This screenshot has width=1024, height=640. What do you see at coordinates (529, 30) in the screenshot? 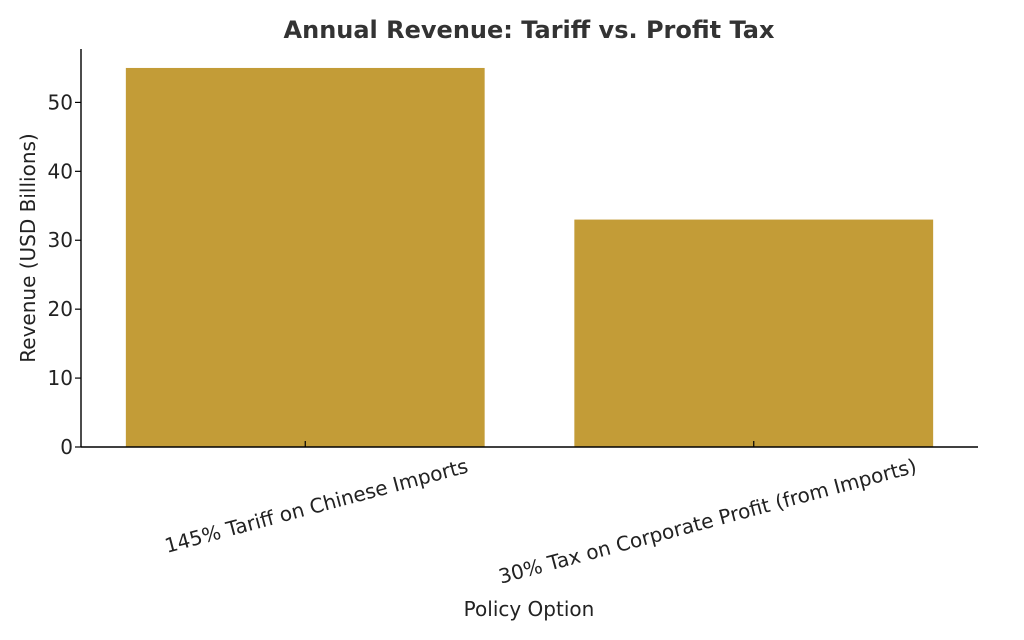
I see `chart-title: Annual Revenue: Tariff vs. Profit Tax` at bounding box center [529, 30].